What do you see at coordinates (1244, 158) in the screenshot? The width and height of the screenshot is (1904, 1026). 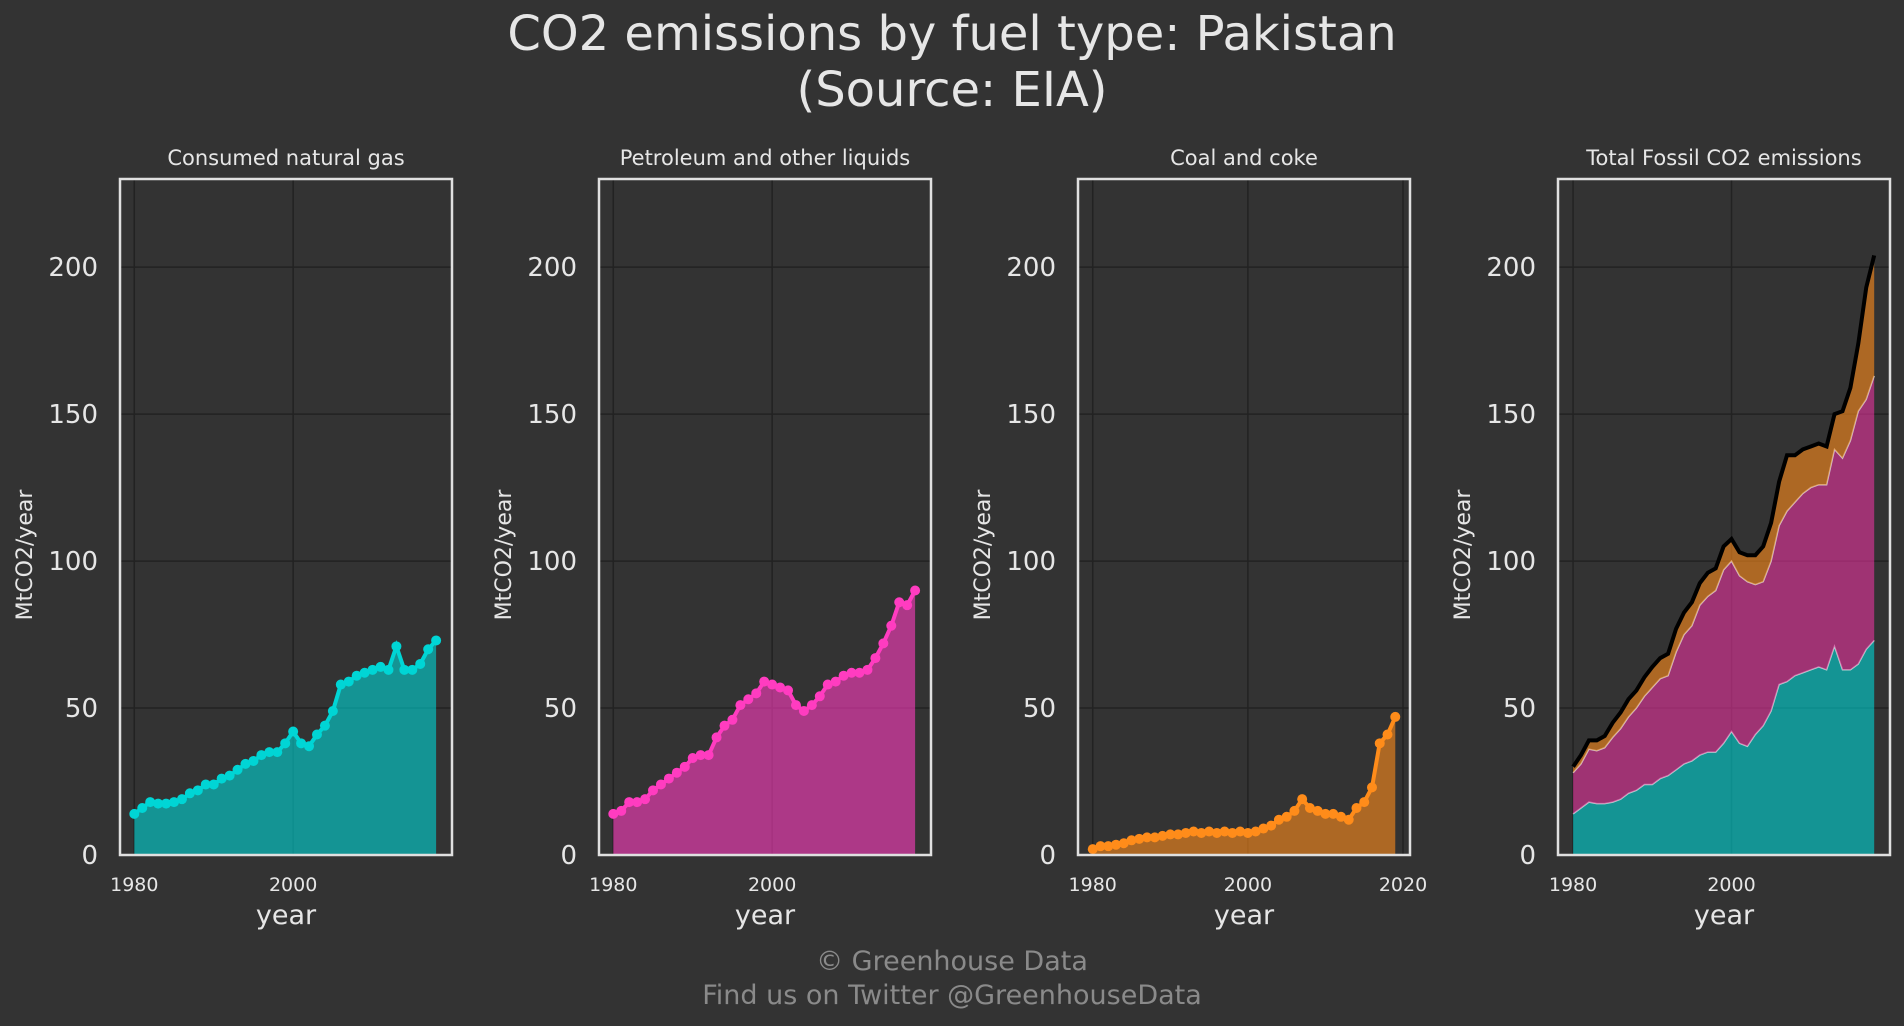 I see `panel-title: Coal and coke` at bounding box center [1244, 158].